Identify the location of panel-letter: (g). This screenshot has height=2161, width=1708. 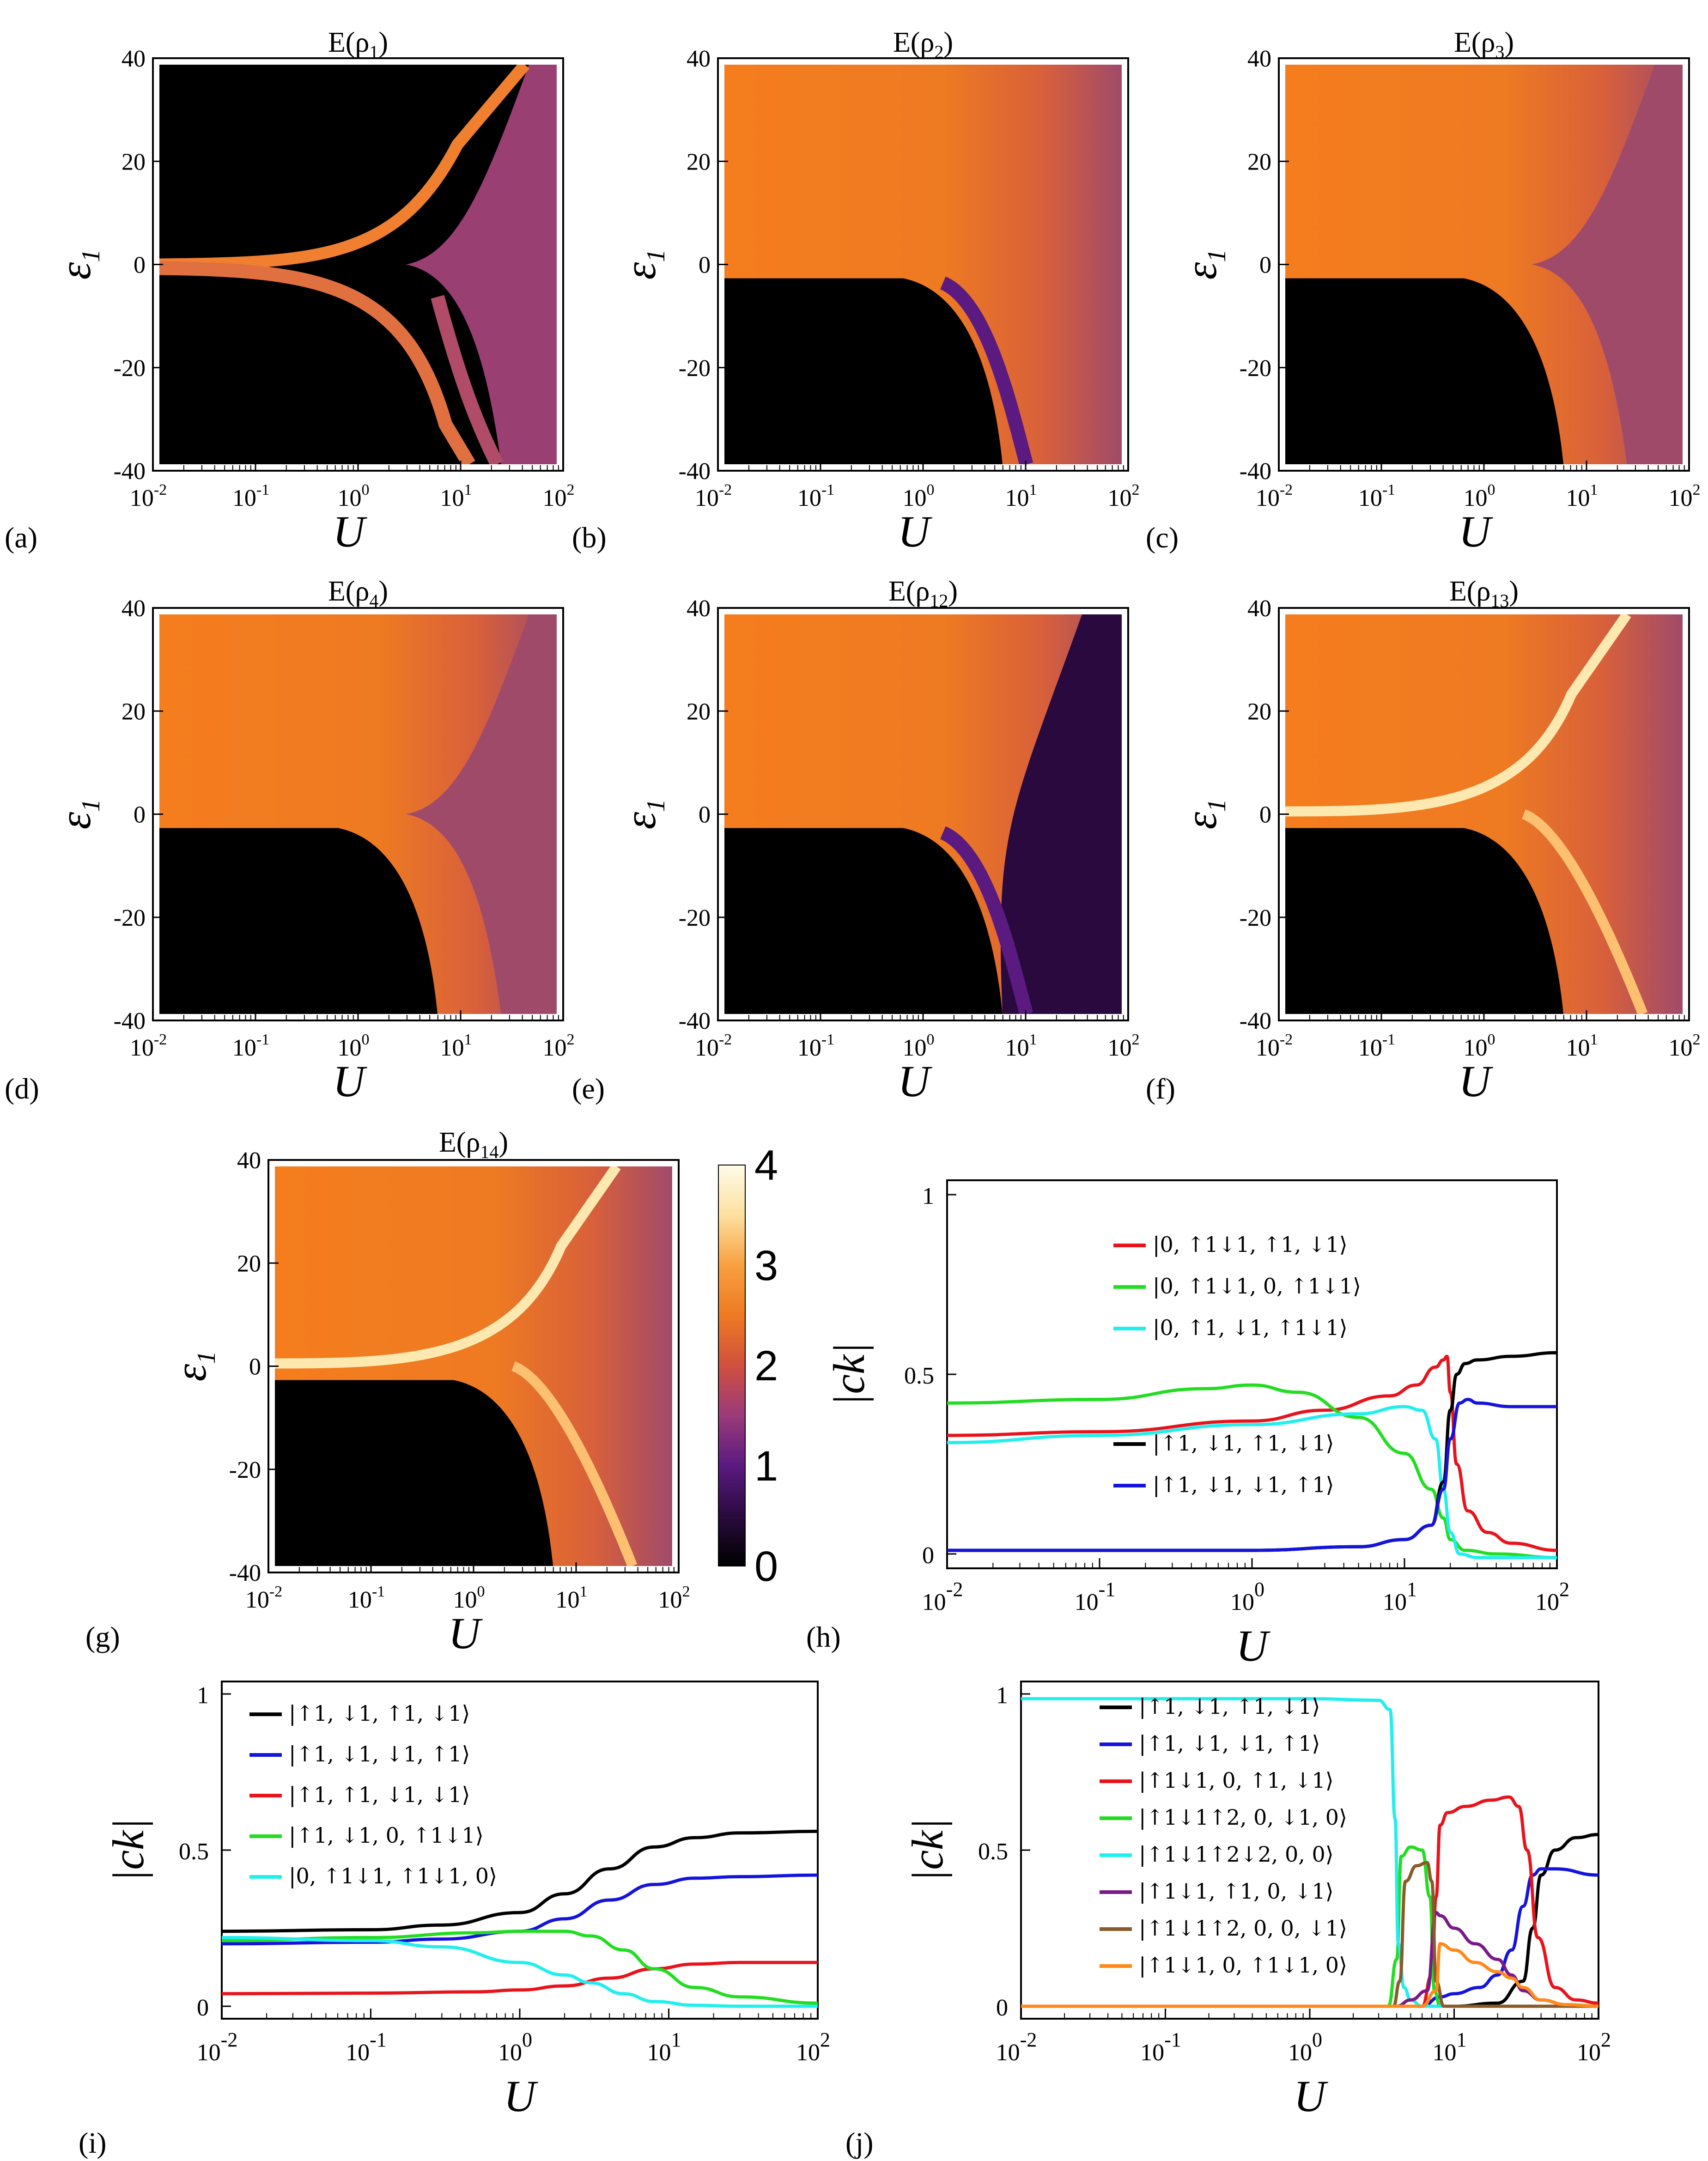
(102, 1637).